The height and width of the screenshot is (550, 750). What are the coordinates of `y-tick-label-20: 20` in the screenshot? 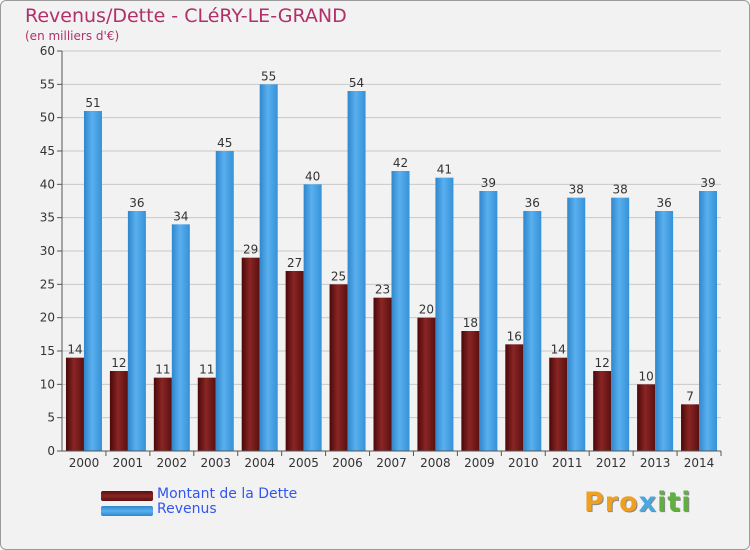 It's located at (47, 318).